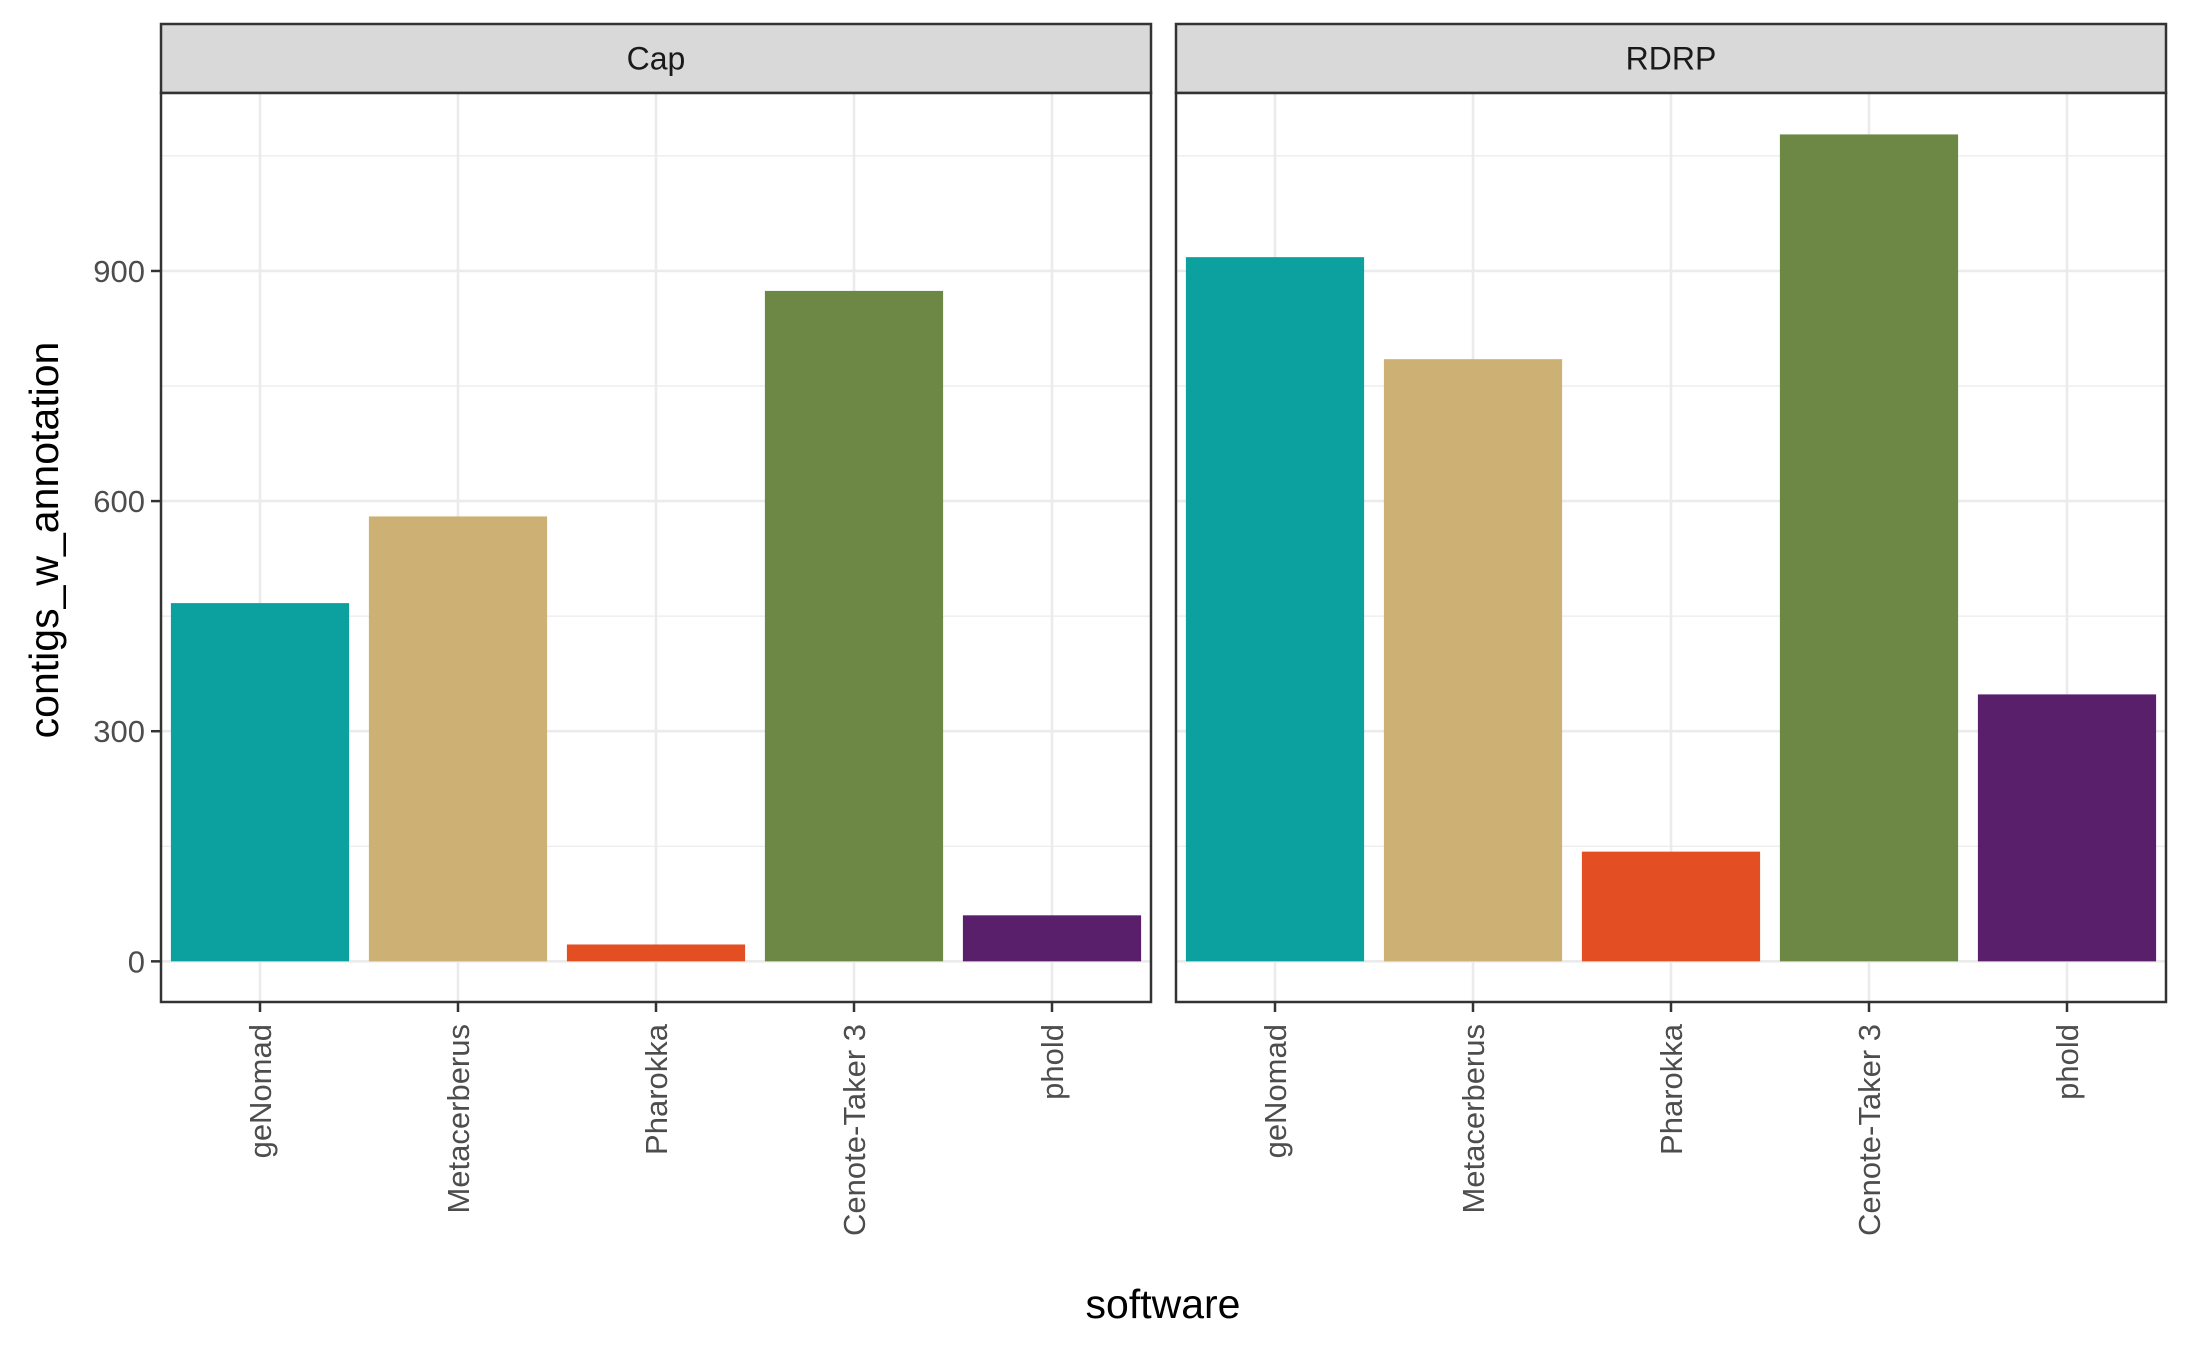 The image size is (2187, 1356). Describe the element at coordinates (136, 961) in the screenshot. I see `y-tick-label: 0` at that location.